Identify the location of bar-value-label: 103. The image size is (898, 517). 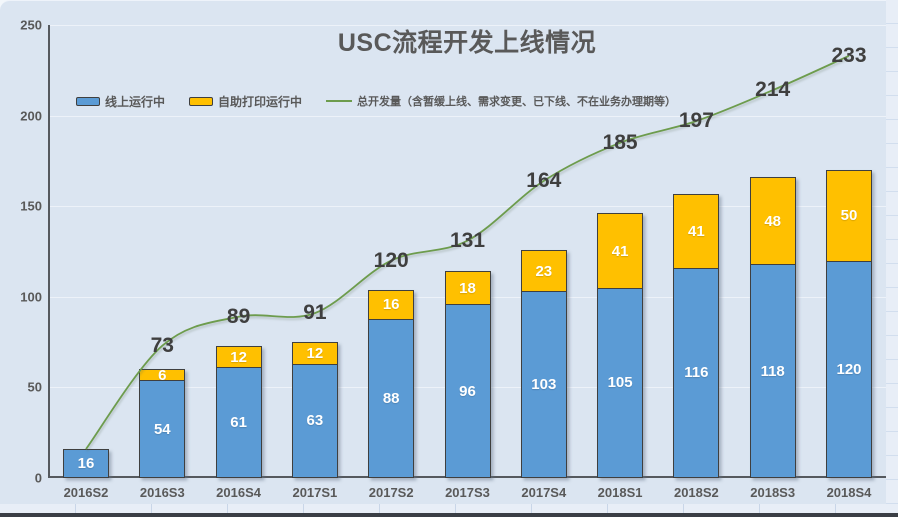
(544, 385).